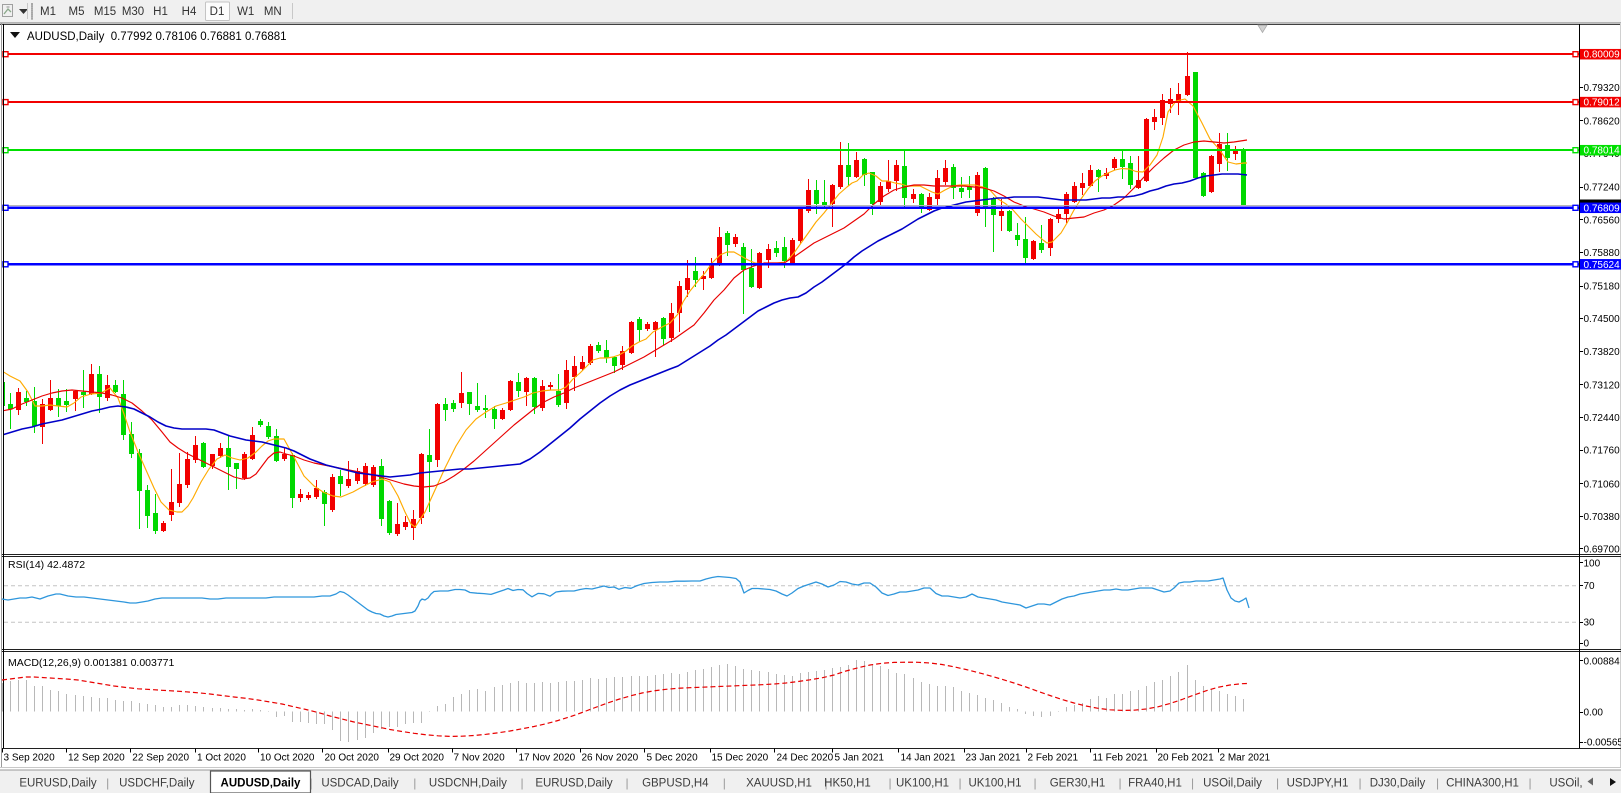 This screenshot has width=1621, height=798. Describe the element at coordinates (1602, 265) in the screenshot. I see `svg-text: 0.75624` at that location.